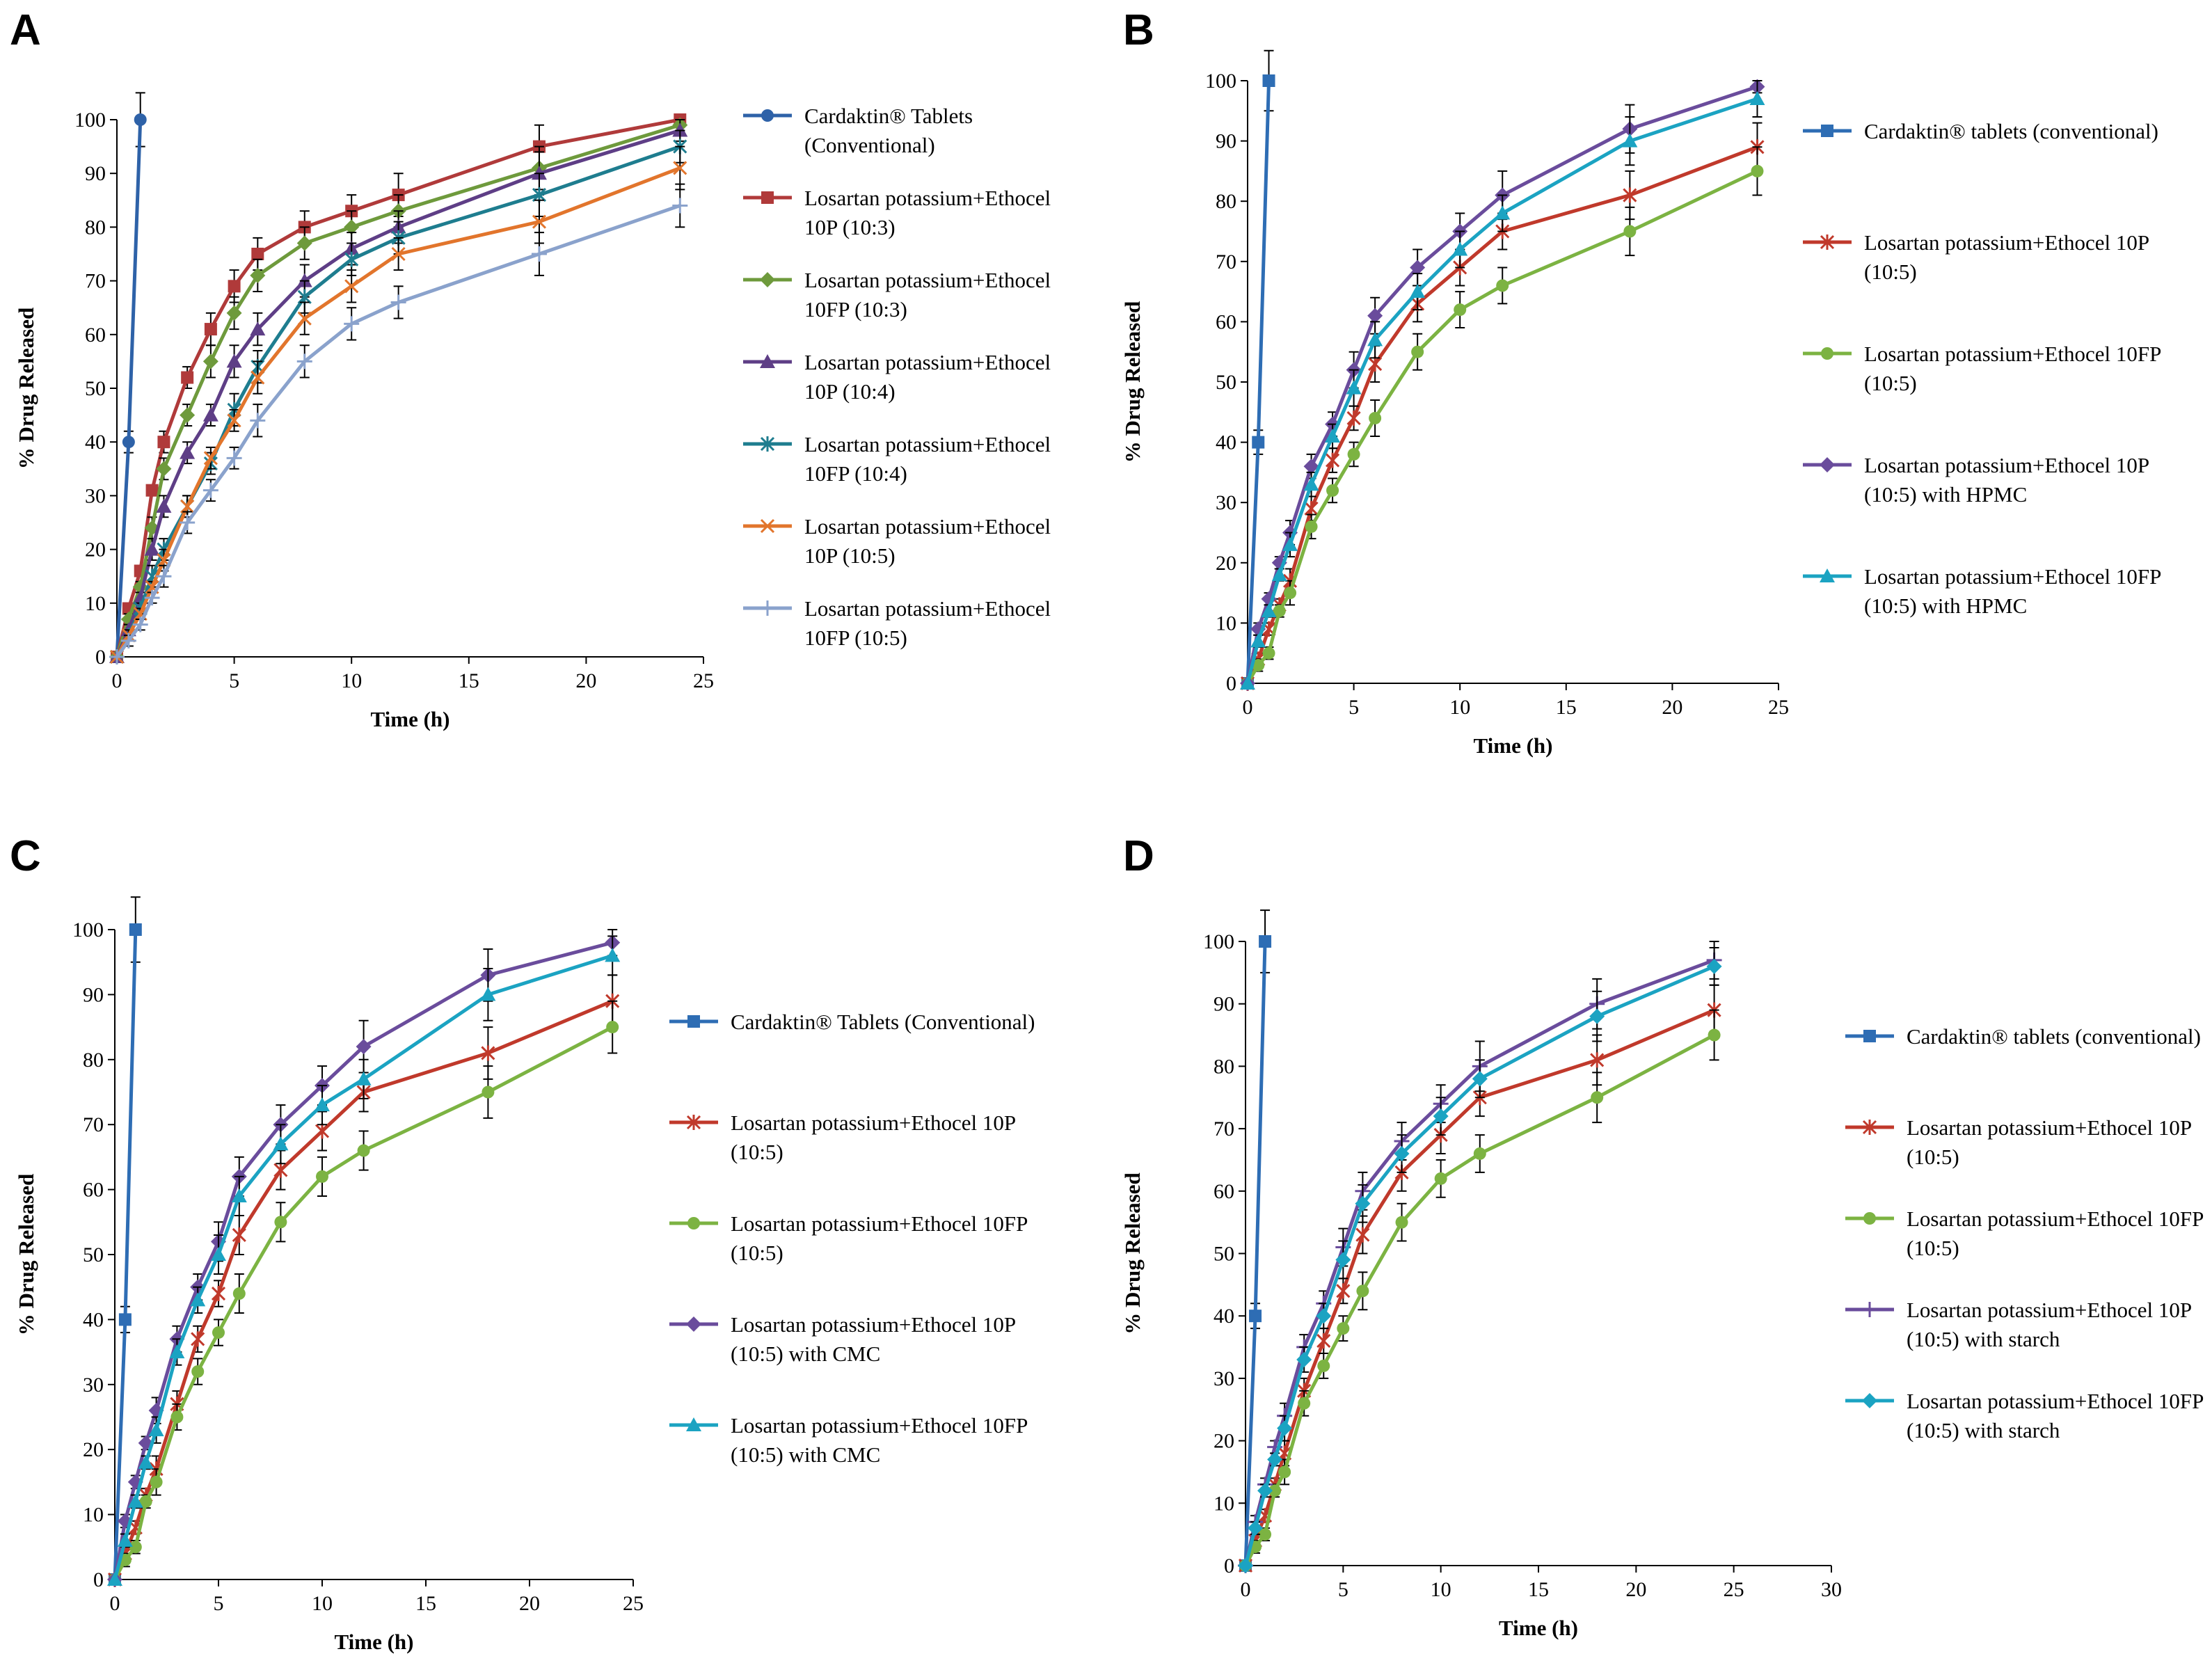  Describe the element at coordinates (927, 198) in the screenshot. I see `legend-label: Losartan potassium+Ethocel` at that location.